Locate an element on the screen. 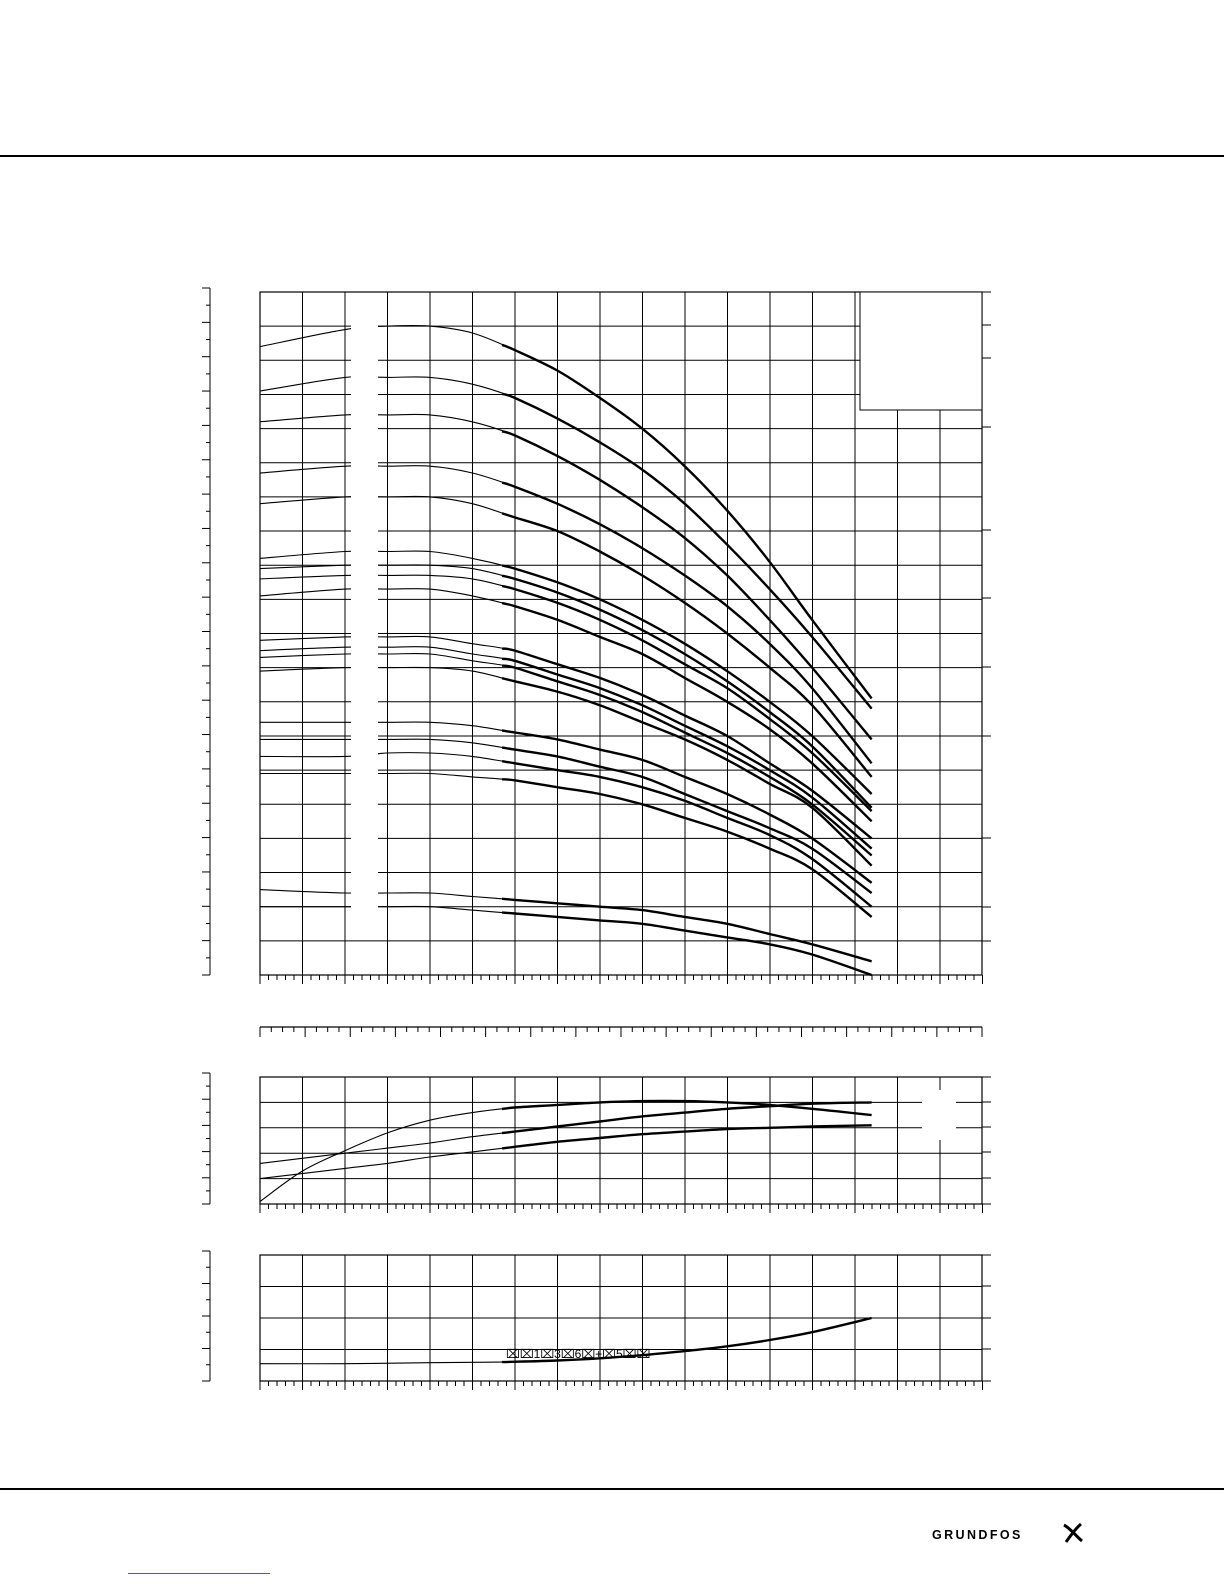 This screenshot has height=1584, width=1224. grundfos-x-icon is located at coordinates (1073, 1532).